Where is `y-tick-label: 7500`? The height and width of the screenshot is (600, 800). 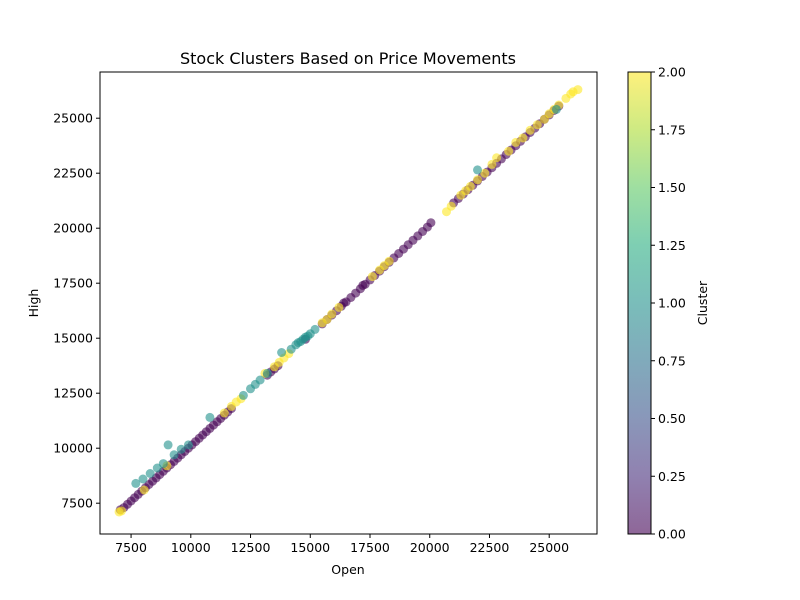 y-tick-label: 7500 is located at coordinates (77, 503).